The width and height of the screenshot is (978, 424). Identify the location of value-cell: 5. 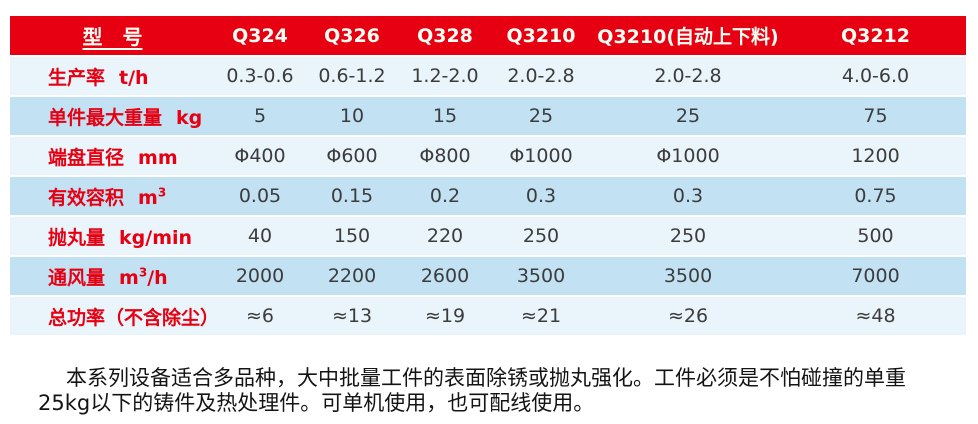
(260, 116).